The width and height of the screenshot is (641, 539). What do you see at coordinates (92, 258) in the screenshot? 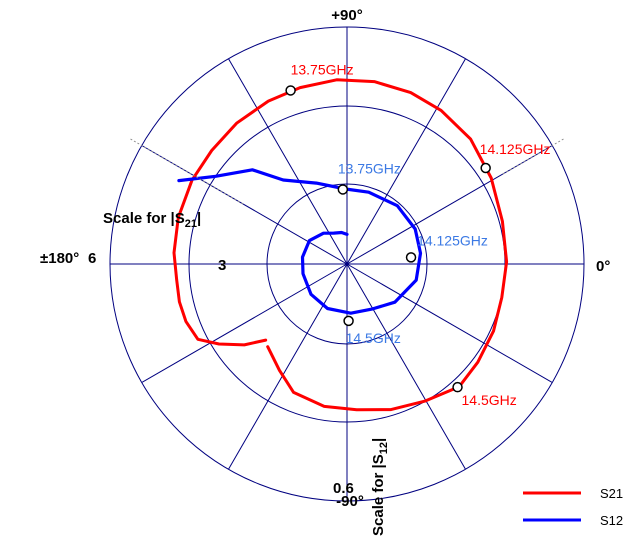
I see `s21-scale-outer-value: 6` at bounding box center [92, 258].